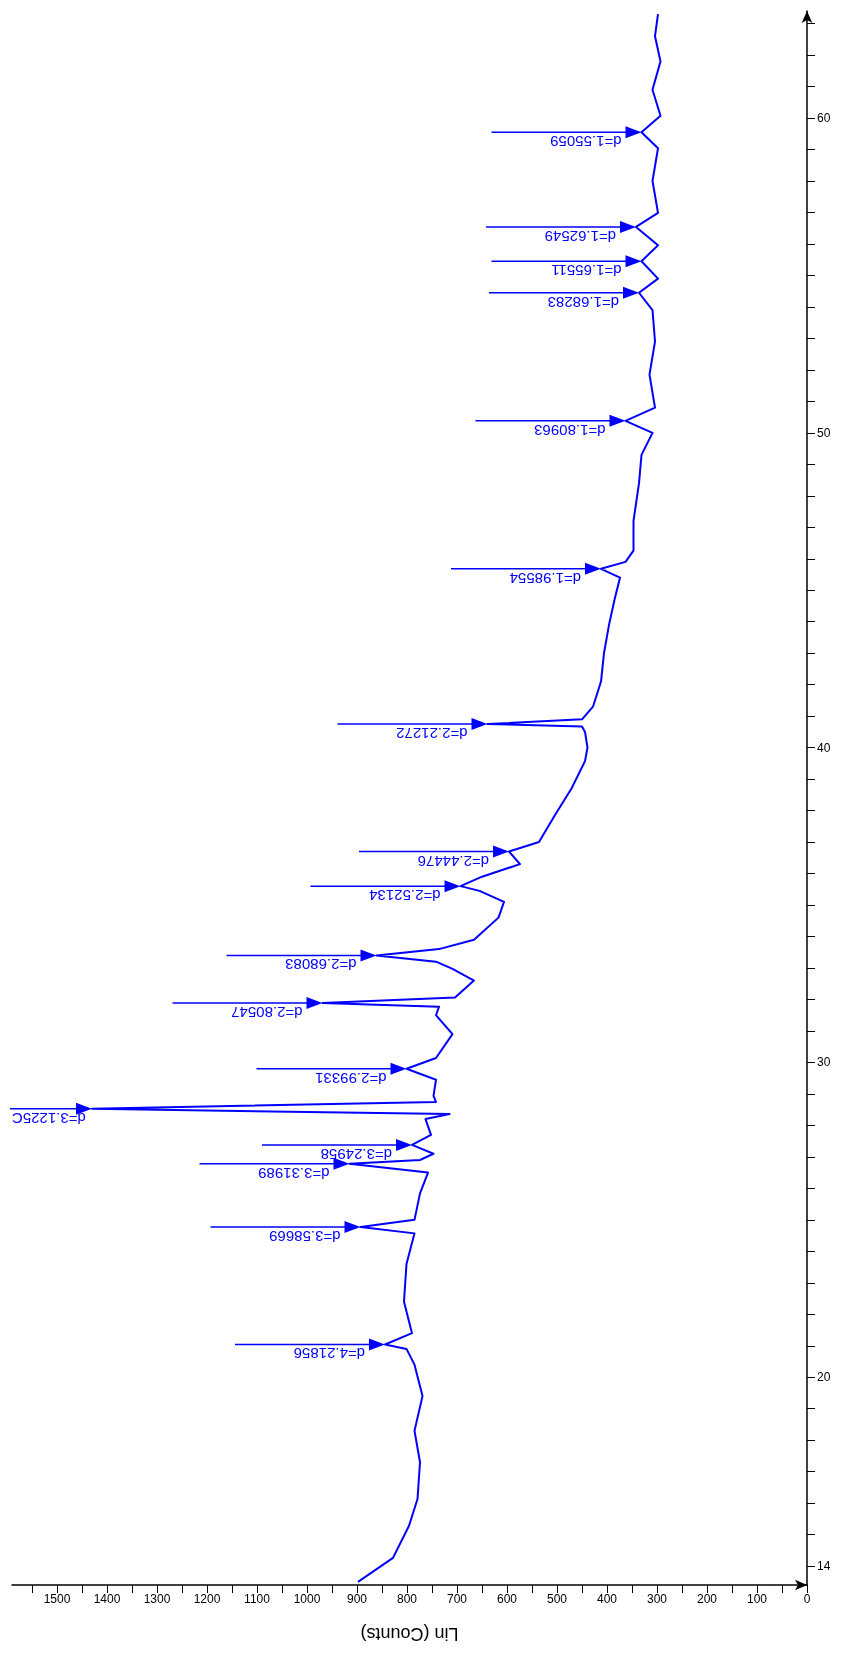  I want to click on x-tick-label: 800, so click(407, 1599).